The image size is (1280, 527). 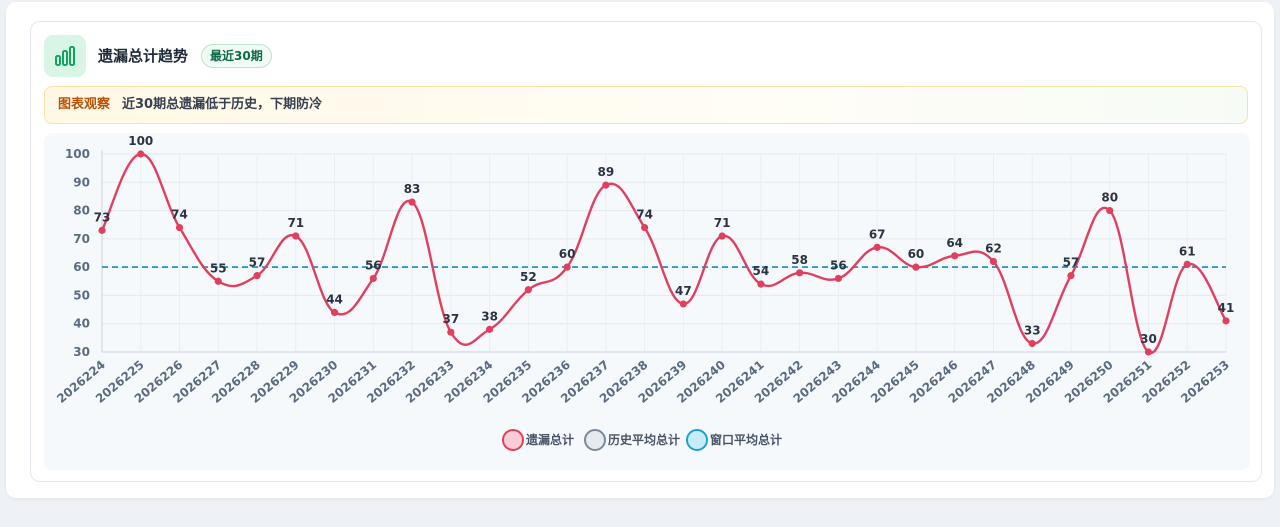 What do you see at coordinates (746, 439) in the screenshot?
I see `legend-label: 窗口平均总计` at bounding box center [746, 439].